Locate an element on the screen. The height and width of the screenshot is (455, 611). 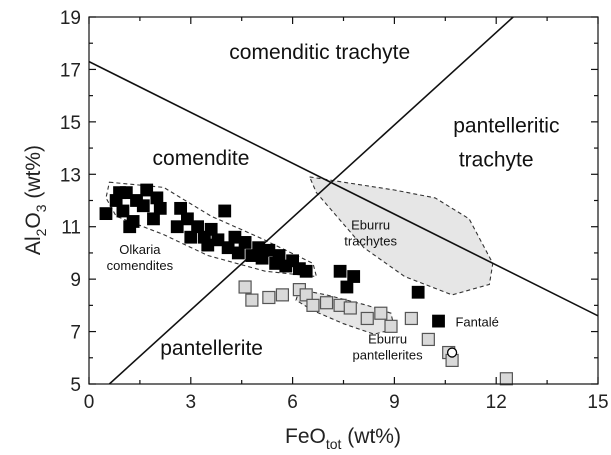
x-tick-label-0: 0 is located at coordinates (89, 402).